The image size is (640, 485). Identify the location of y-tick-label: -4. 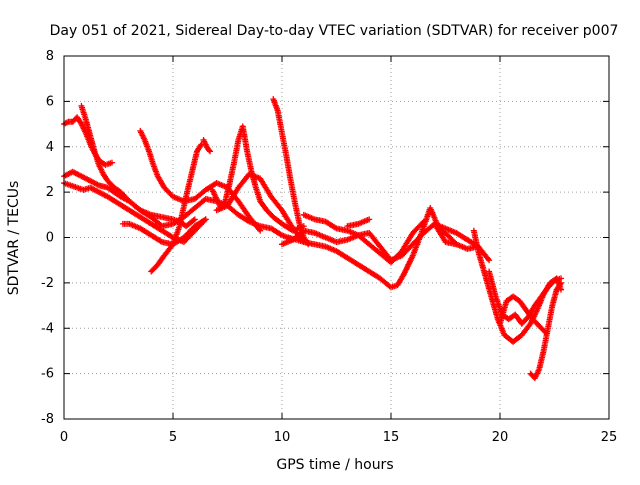
(47, 328).